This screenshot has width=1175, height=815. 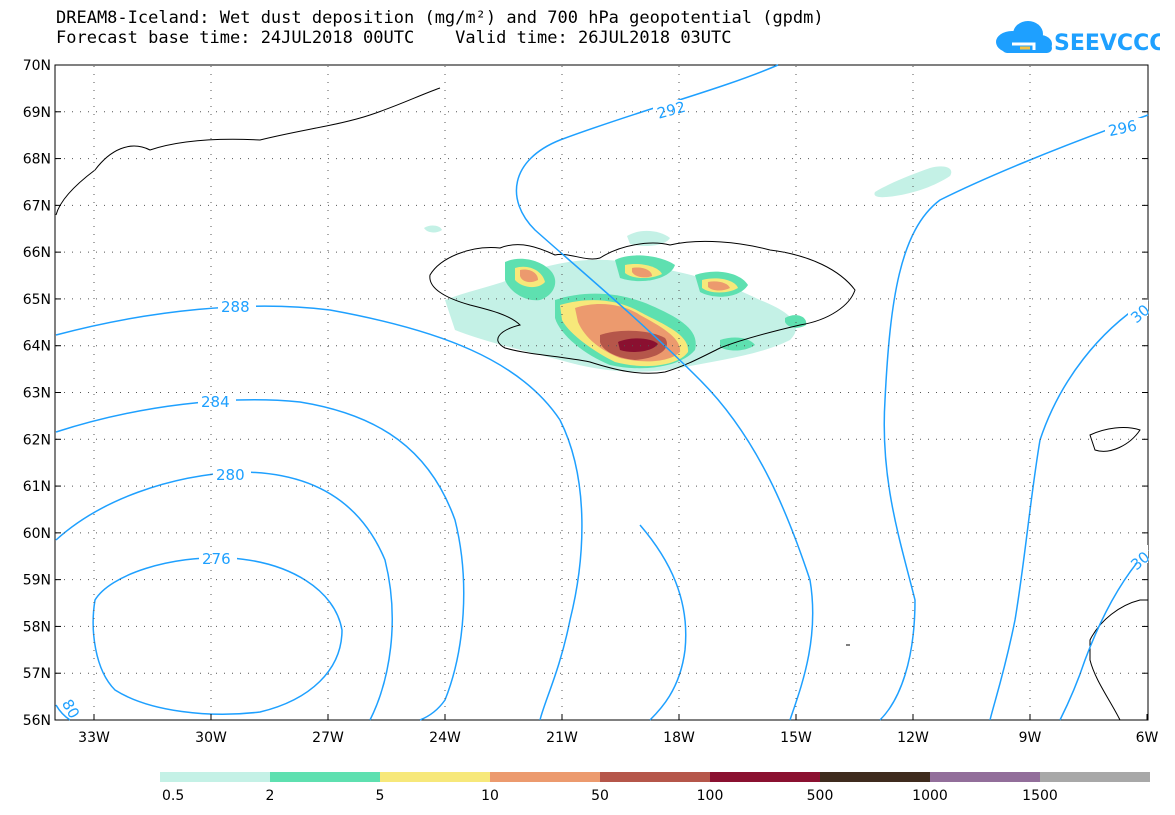 What do you see at coordinates (37, 113) in the screenshot?
I see `lat-label: 69N` at bounding box center [37, 113].